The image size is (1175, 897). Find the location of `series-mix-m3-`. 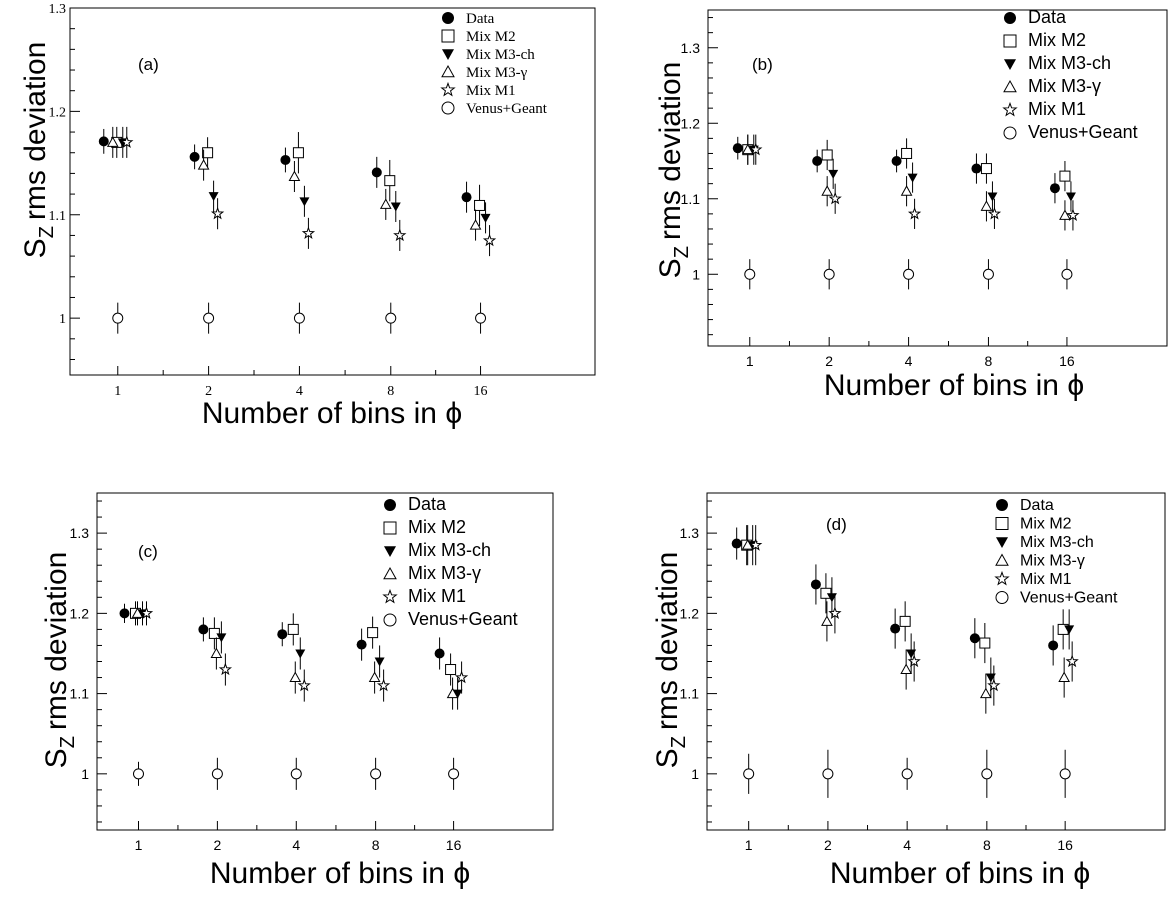

series-mix-m3- is located at coordinates (906, 619).